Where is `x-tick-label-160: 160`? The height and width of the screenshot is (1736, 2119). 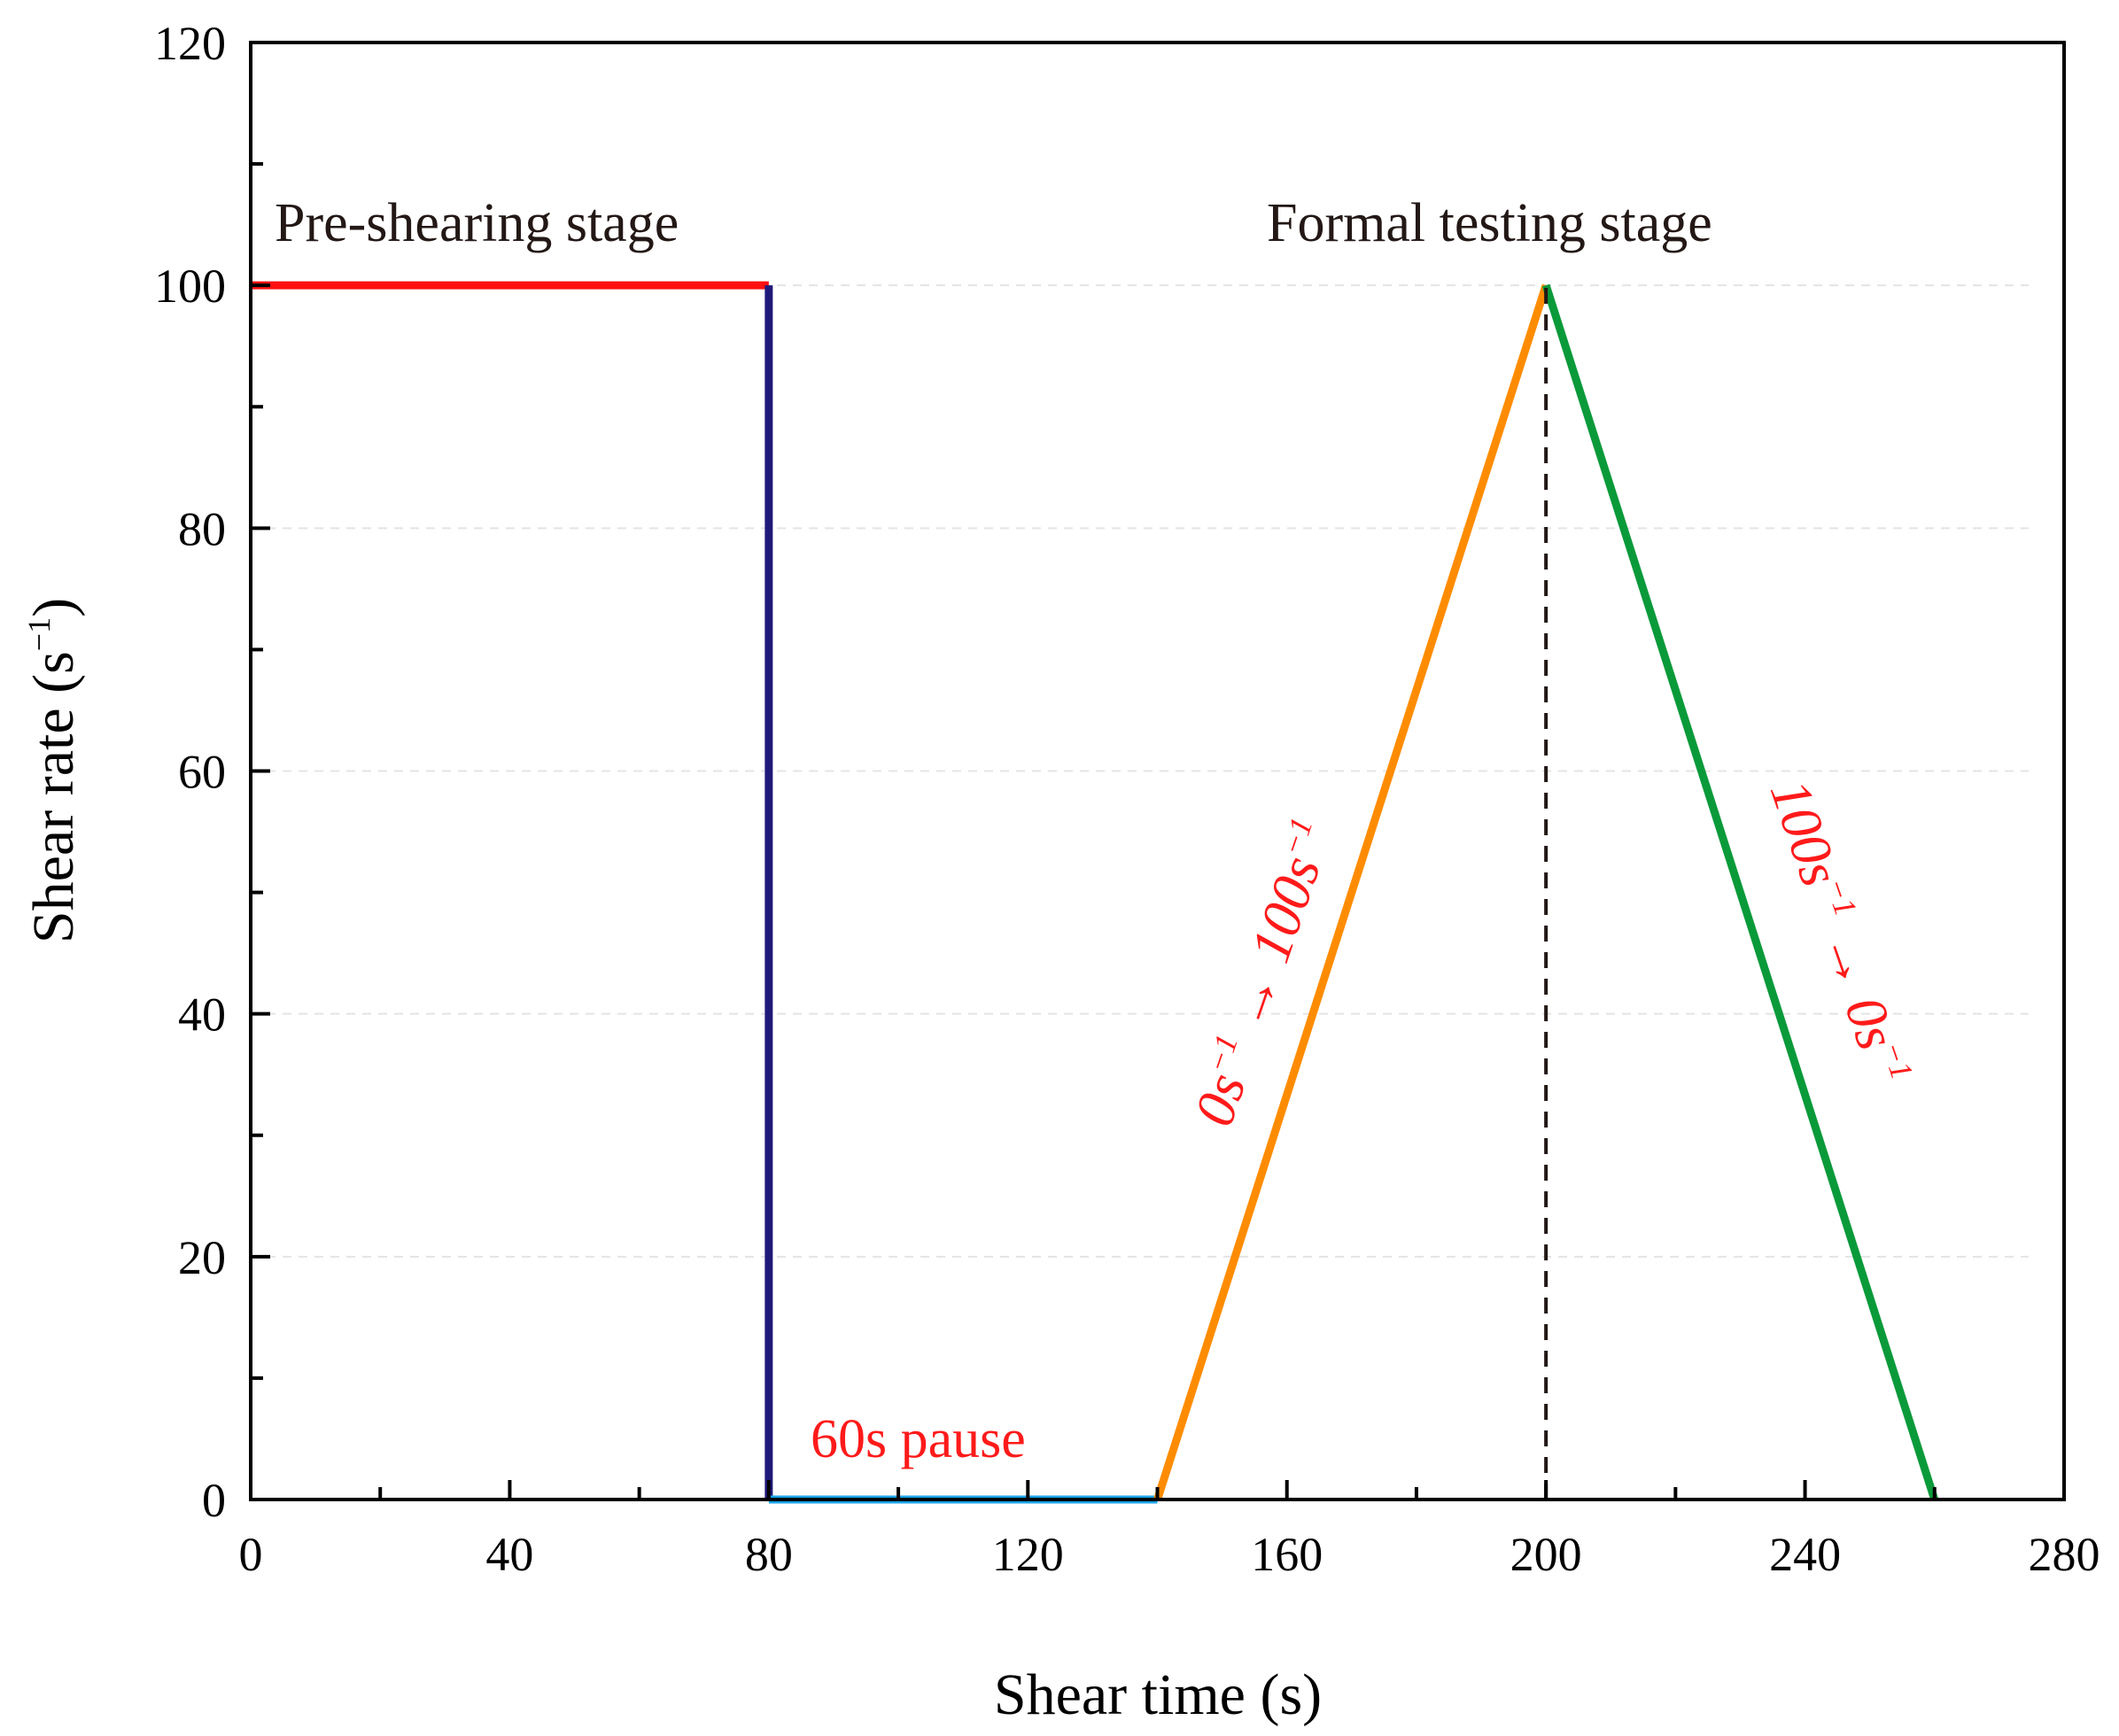
x-tick-label-160: 160 is located at coordinates (1287, 1554).